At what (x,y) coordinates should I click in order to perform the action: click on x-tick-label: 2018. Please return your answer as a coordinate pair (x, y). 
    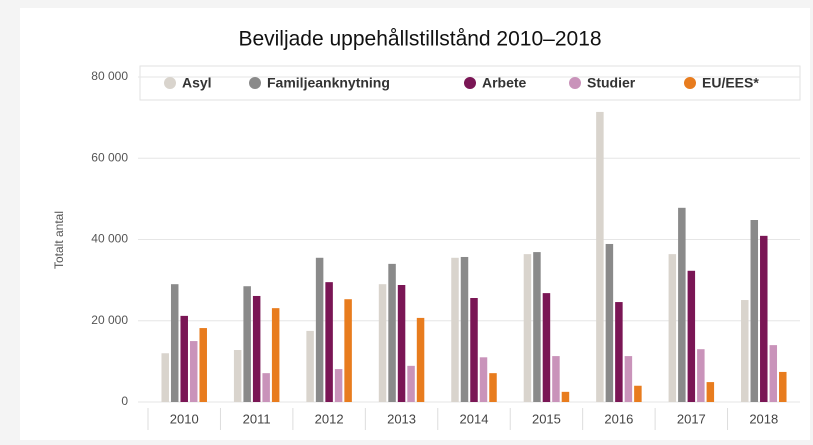
    Looking at the image, I should click on (763, 418).